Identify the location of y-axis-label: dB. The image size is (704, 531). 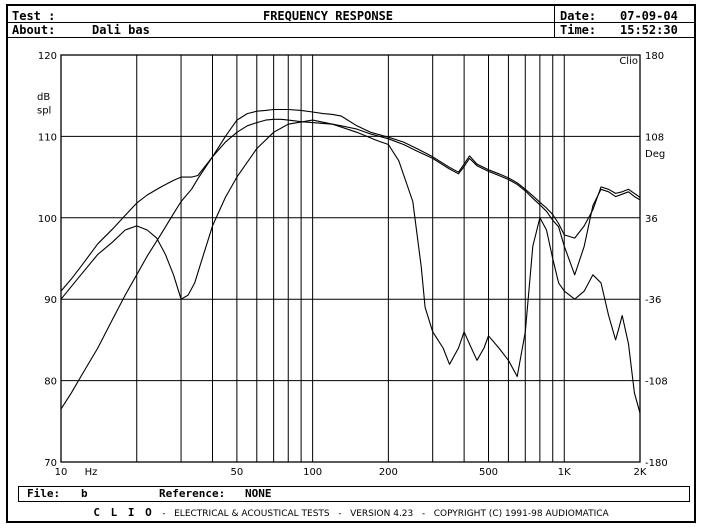
(43, 97).